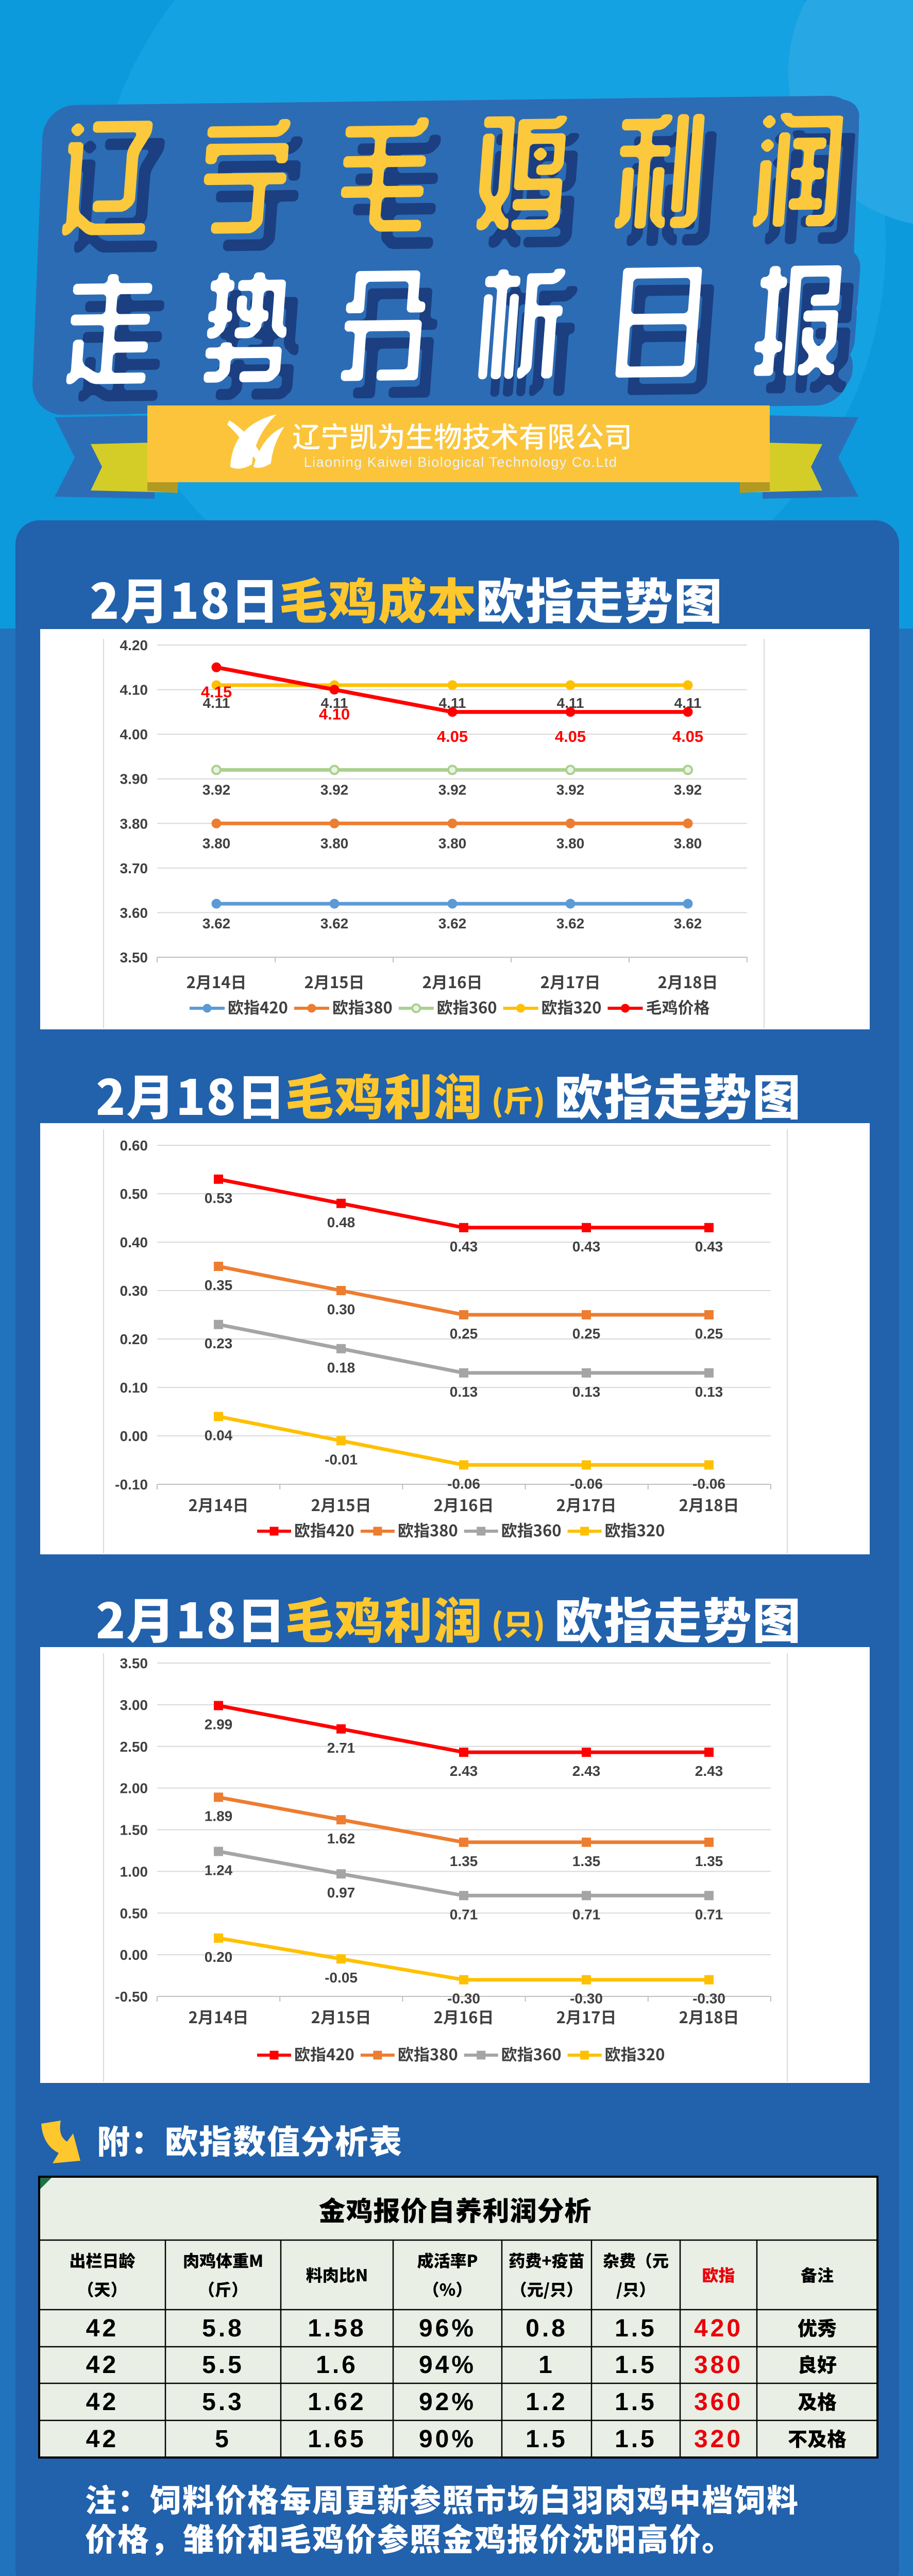 Image resolution: width=913 pixels, height=2576 pixels. What do you see at coordinates (337, 2439) in the screenshot?
I see `svg-text: 1.65` at bounding box center [337, 2439].